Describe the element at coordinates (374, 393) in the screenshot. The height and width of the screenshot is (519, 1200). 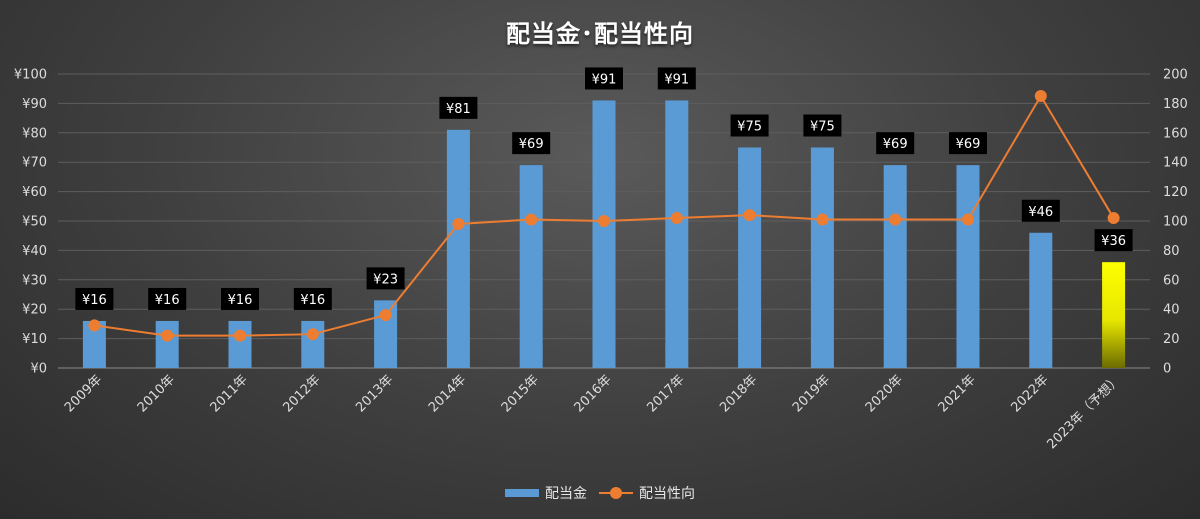
I see `x-axis-tick-label: 2013年` at that location.